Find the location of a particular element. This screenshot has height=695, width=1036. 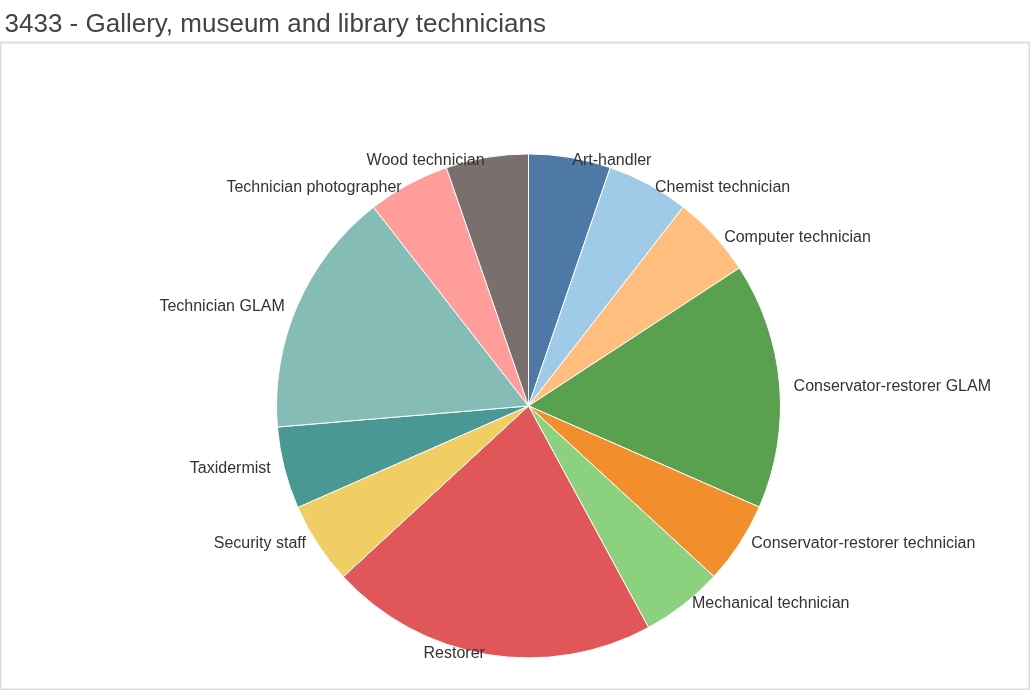

slice-label: Chemist technician is located at coordinates (723, 186).